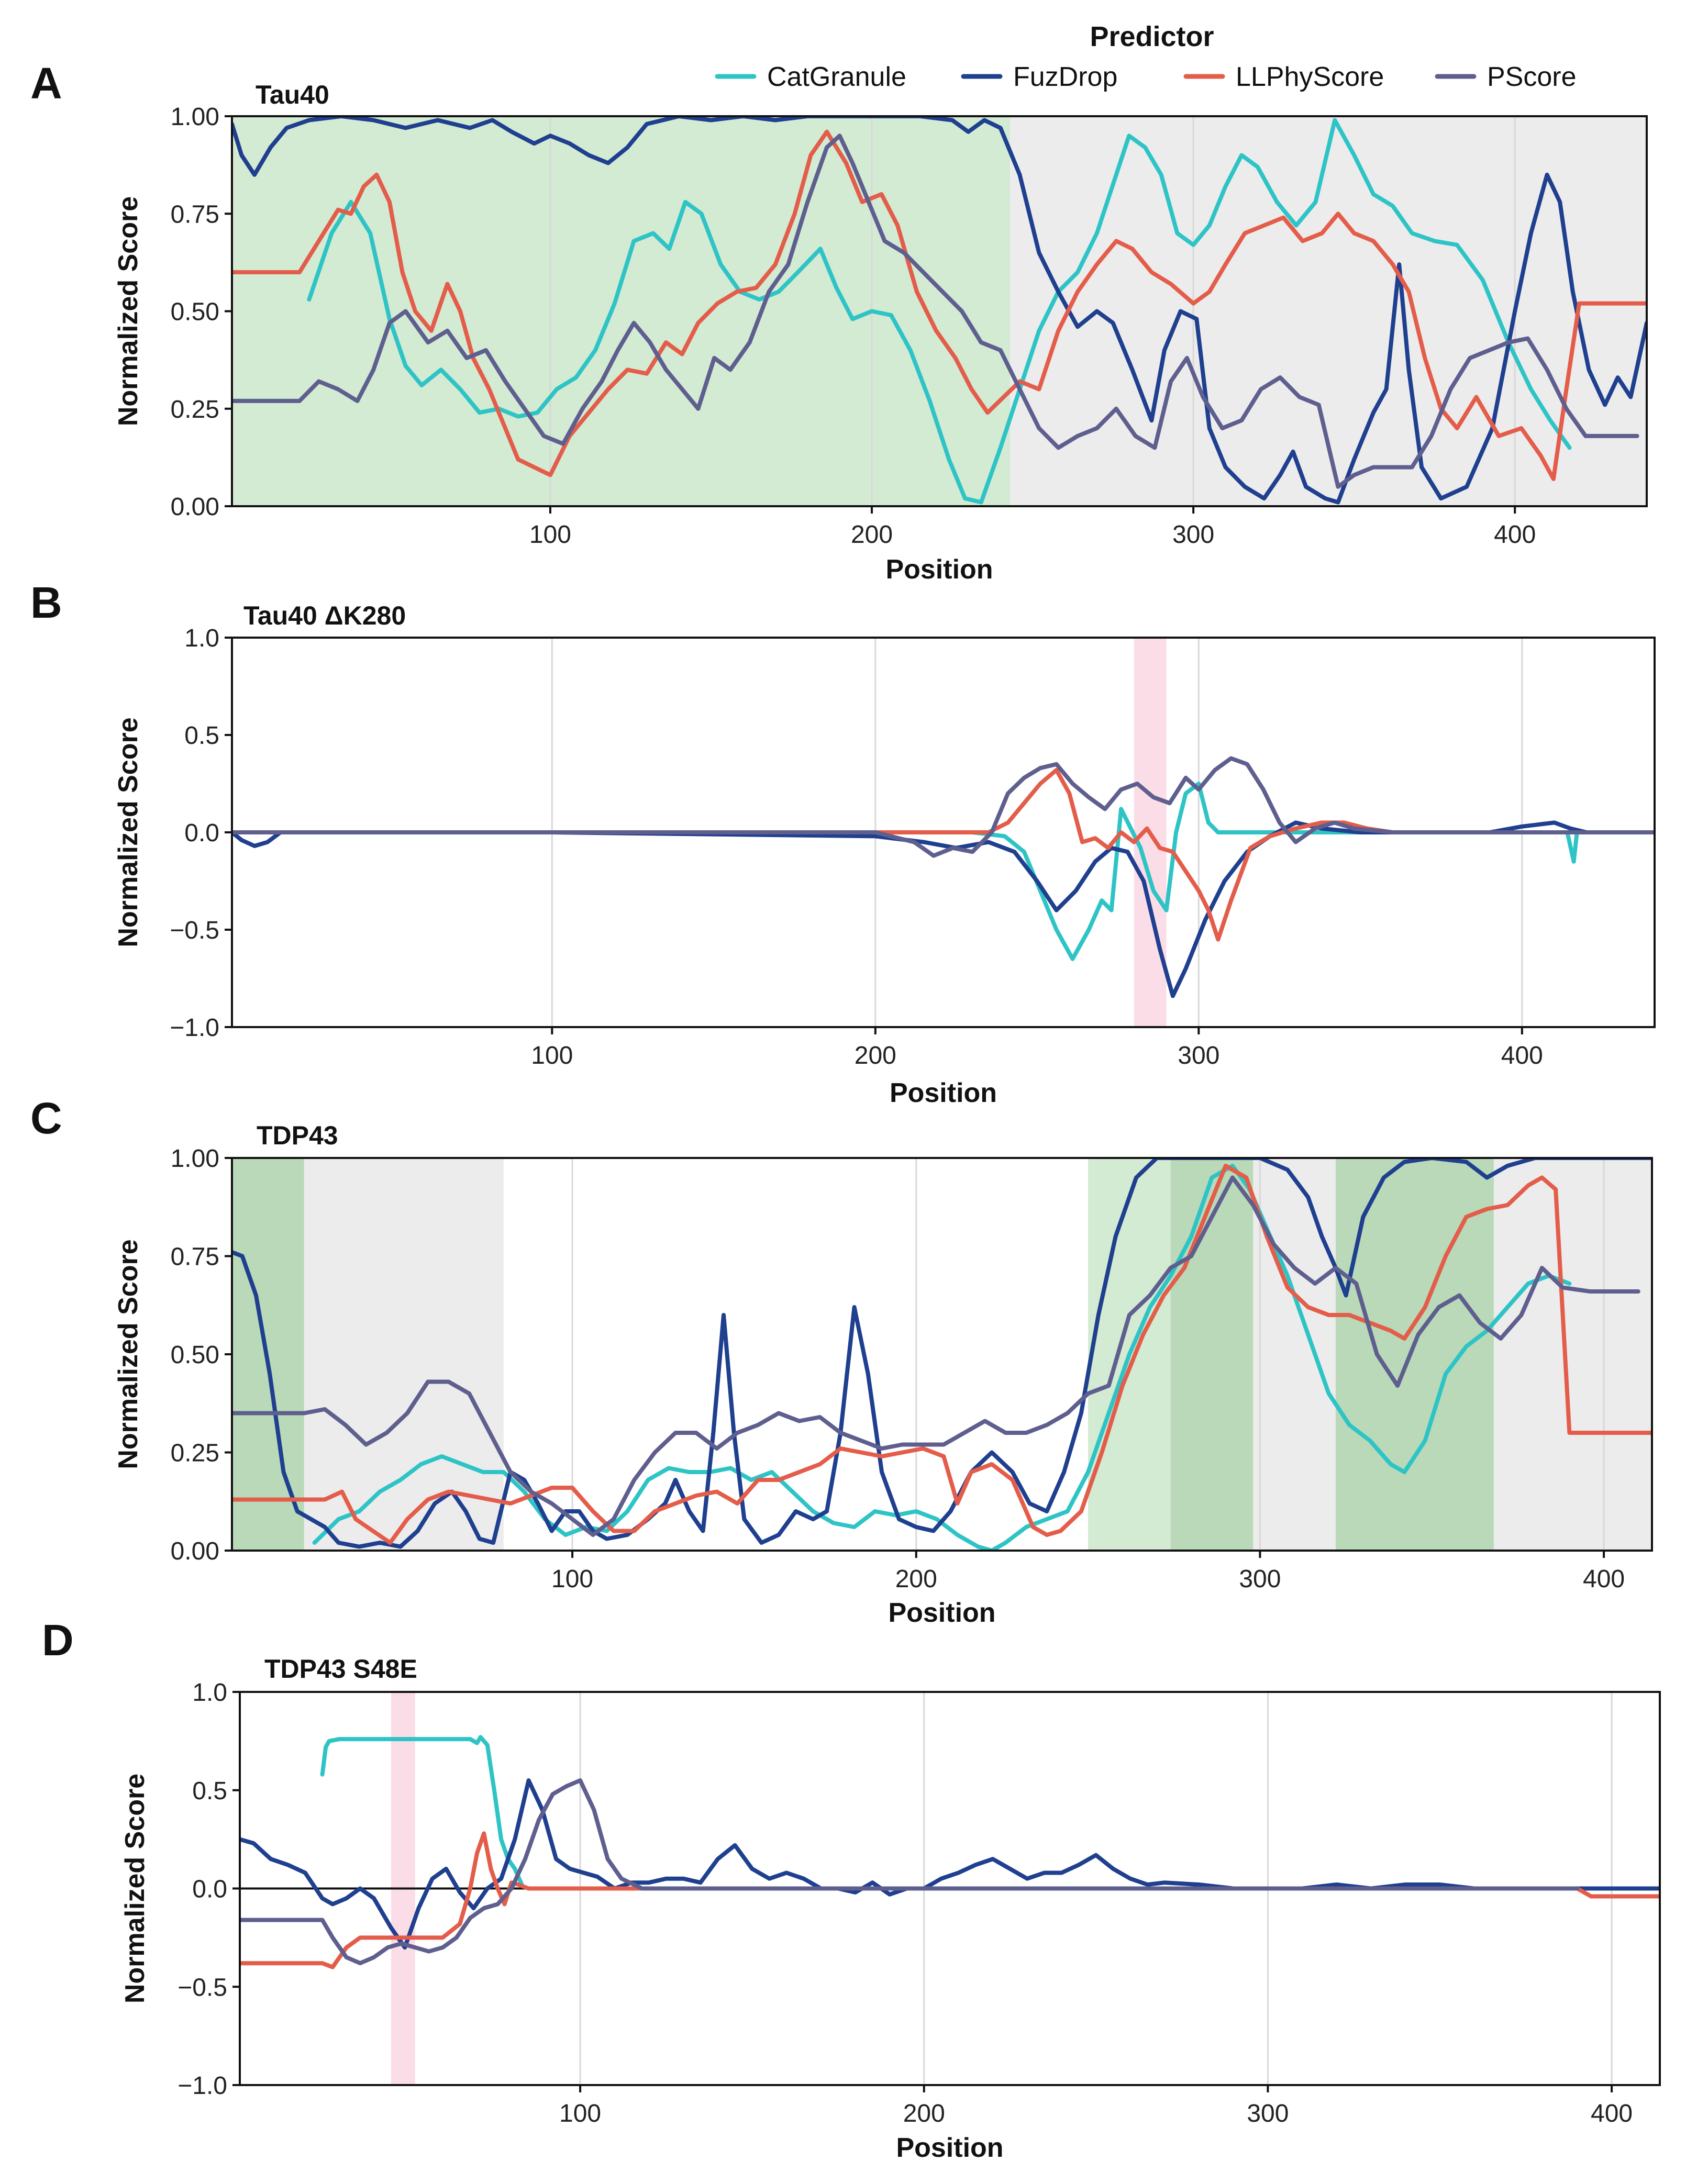  What do you see at coordinates (1532, 77) in the screenshot?
I see `legend-label: PScore` at bounding box center [1532, 77].